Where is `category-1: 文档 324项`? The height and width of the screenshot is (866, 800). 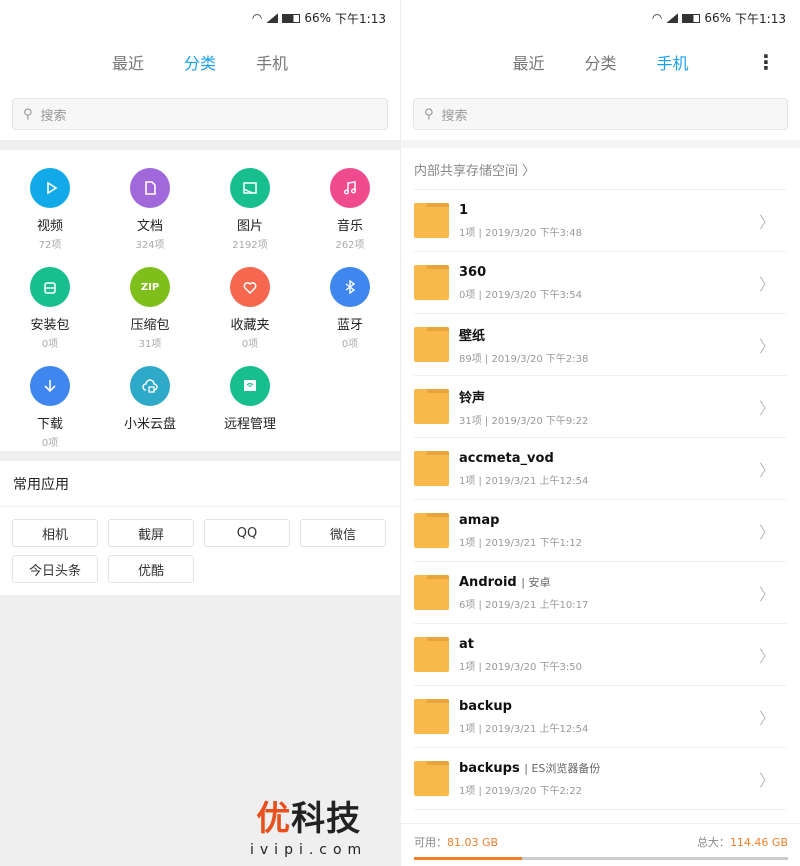
category-1: 文档 324项 is located at coordinates (150, 214).